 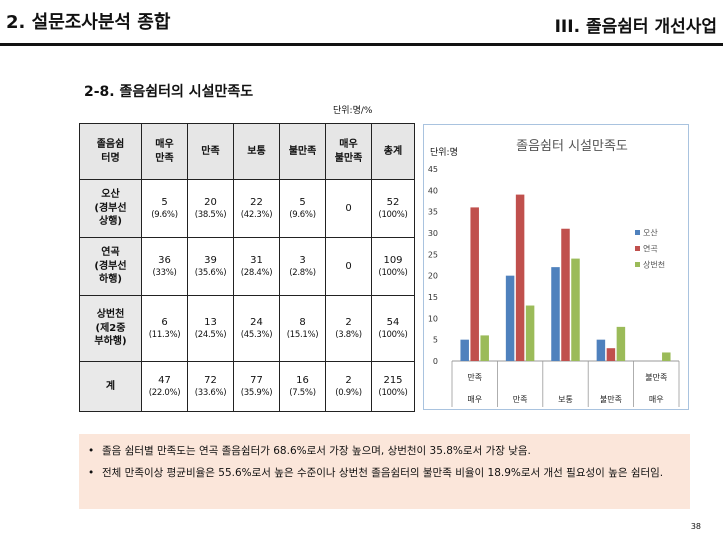 I want to click on cell-percent: (38.5%), so click(x=210, y=214).